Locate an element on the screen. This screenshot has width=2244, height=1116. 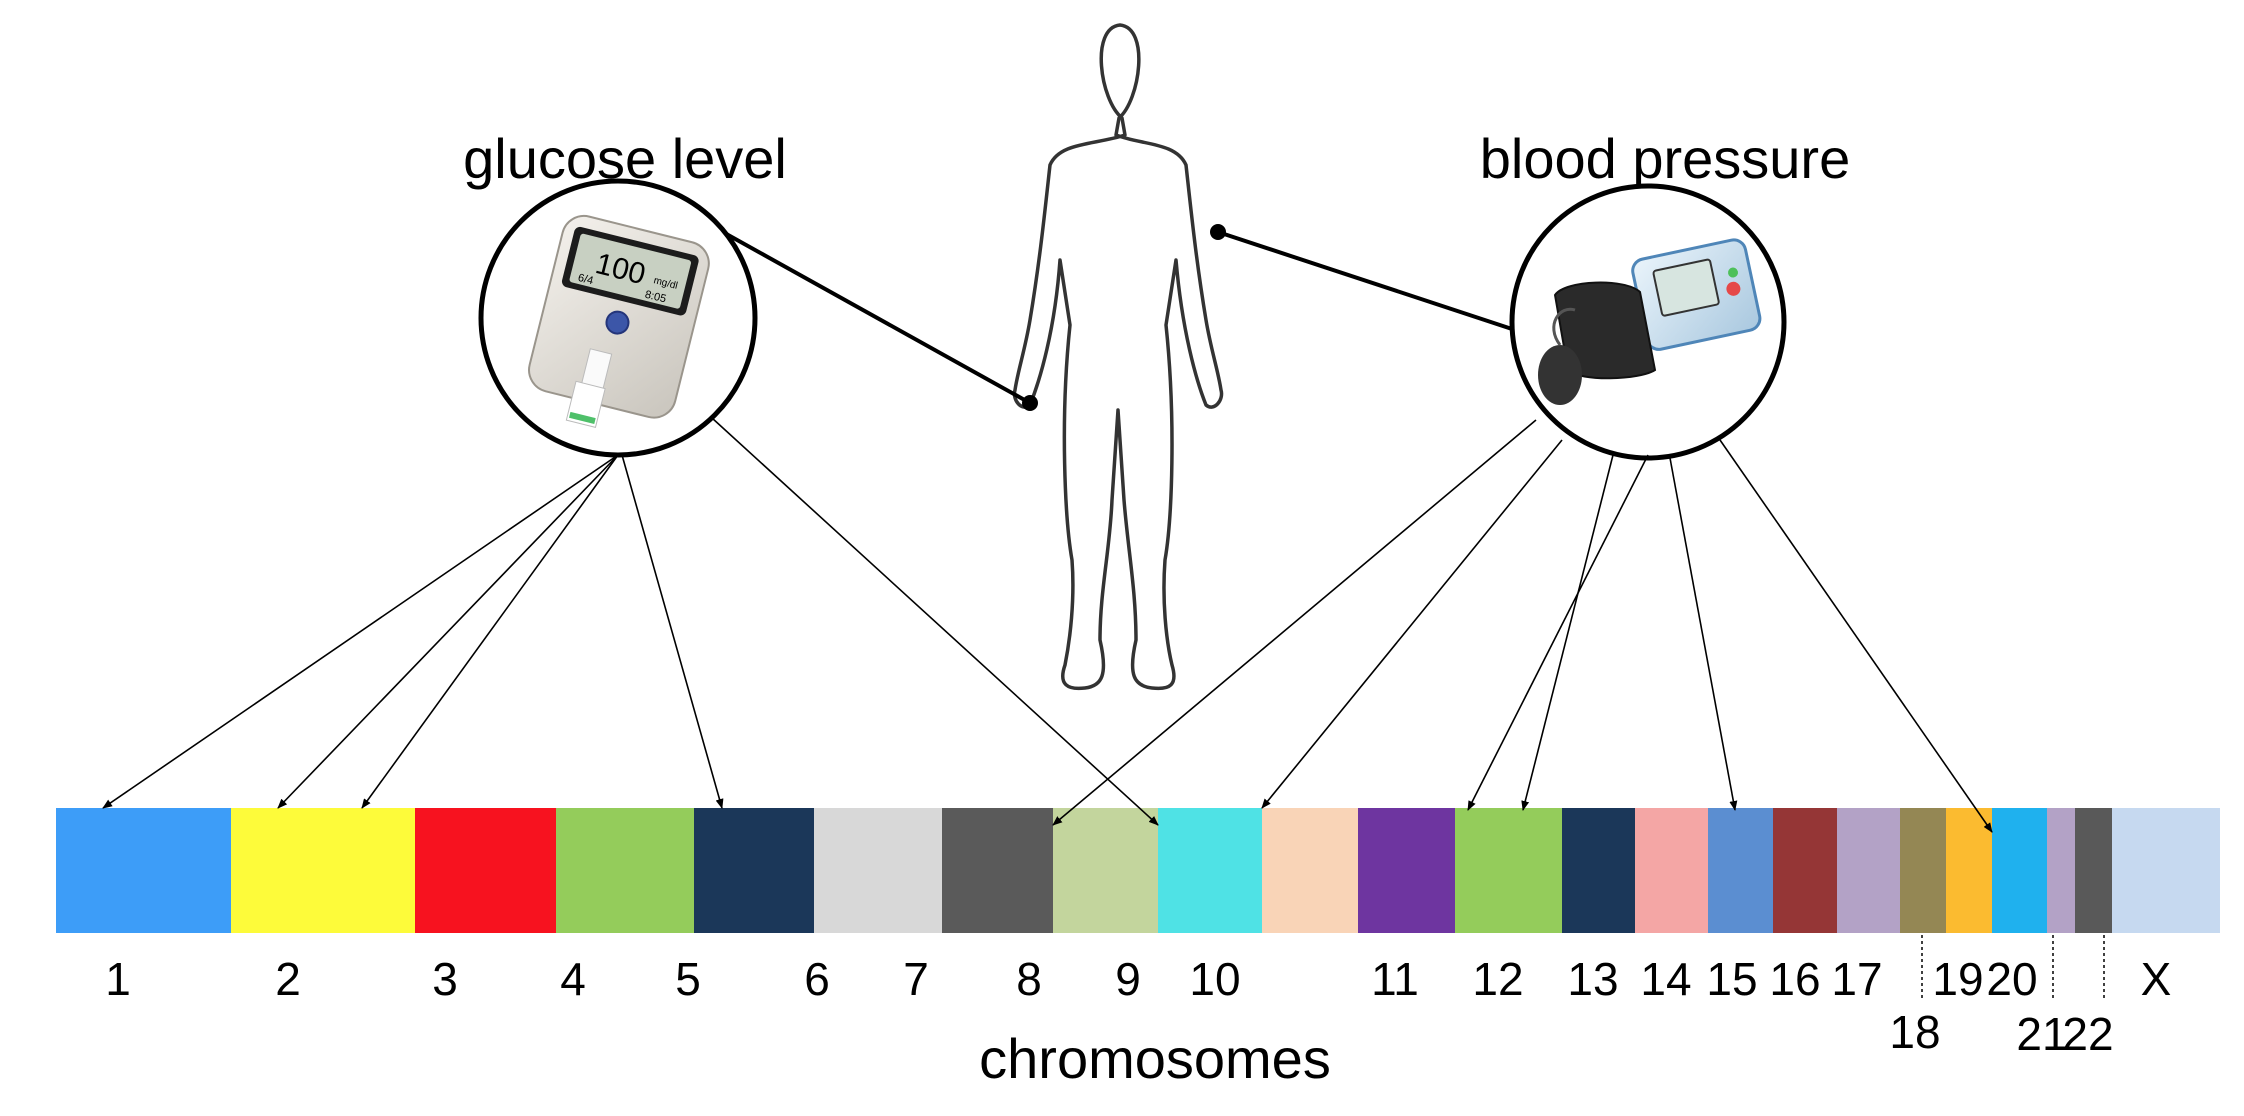
chromosome-9-segment is located at coordinates (1210, 870).